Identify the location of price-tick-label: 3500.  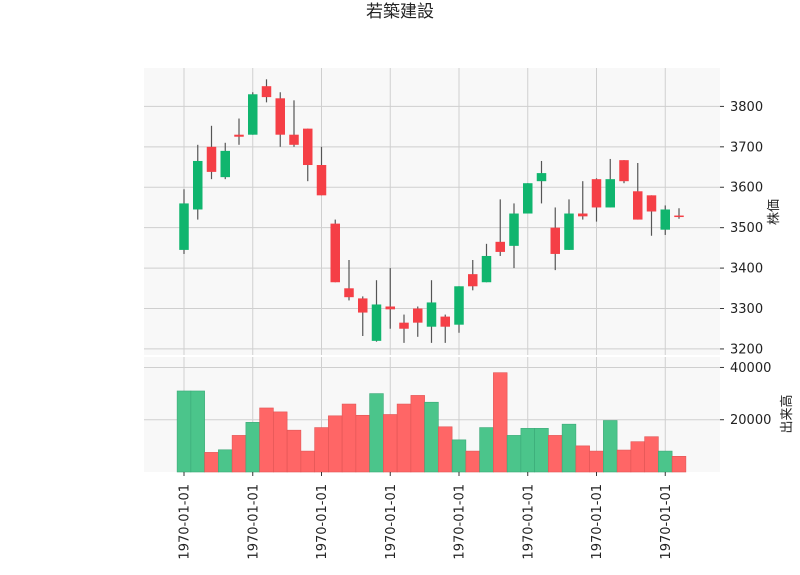
(746, 228).